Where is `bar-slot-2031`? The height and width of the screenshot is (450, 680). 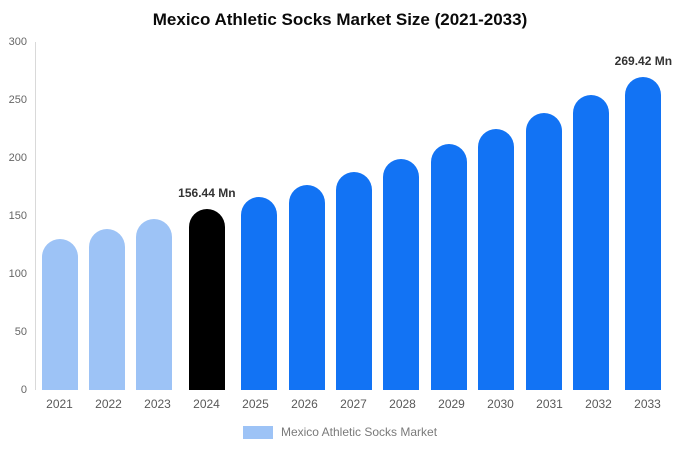
bar-slot-2031 is located at coordinates (543, 216).